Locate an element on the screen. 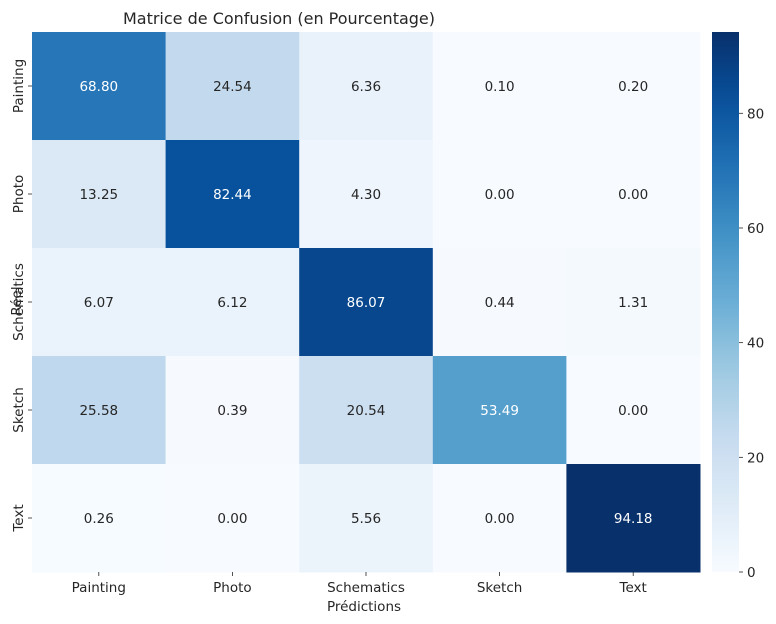 This screenshot has height=624, width=776. heatmap-value-label: 20.54 is located at coordinates (366, 411).